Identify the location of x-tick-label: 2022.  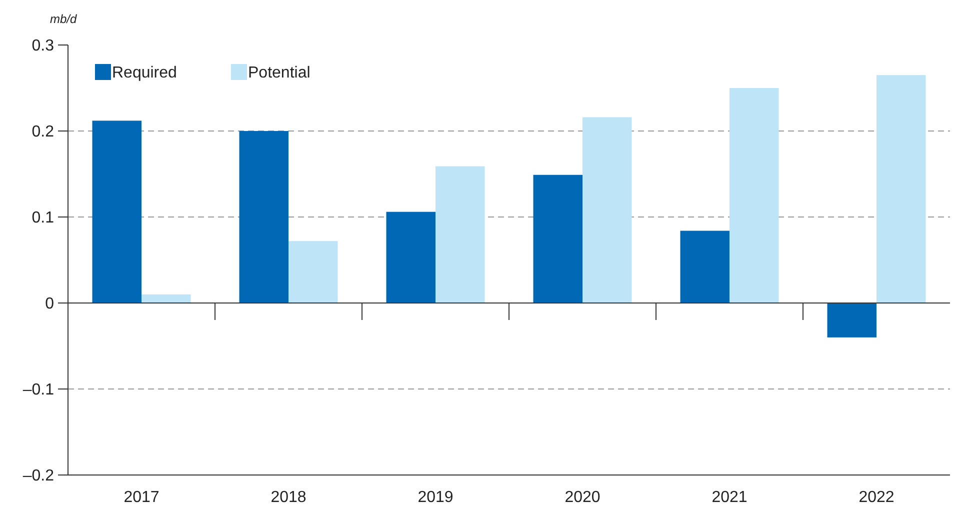
(876, 497).